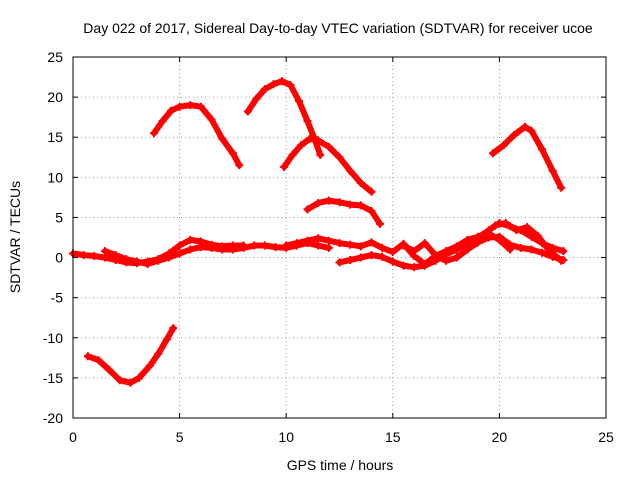  Describe the element at coordinates (55, 177) in the screenshot. I see `y-tick-label: 10` at that location.